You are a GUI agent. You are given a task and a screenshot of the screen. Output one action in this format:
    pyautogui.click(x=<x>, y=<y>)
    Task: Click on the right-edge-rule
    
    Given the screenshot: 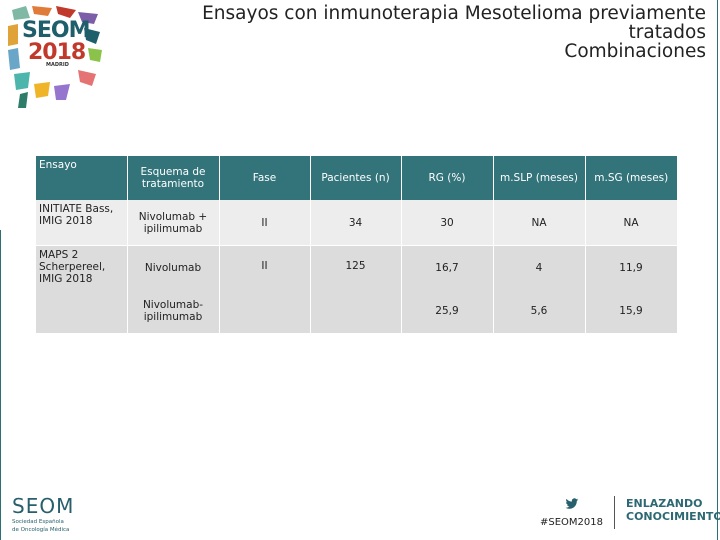 What is the action you would take?
    pyautogui.click(x=717, y=270)
    